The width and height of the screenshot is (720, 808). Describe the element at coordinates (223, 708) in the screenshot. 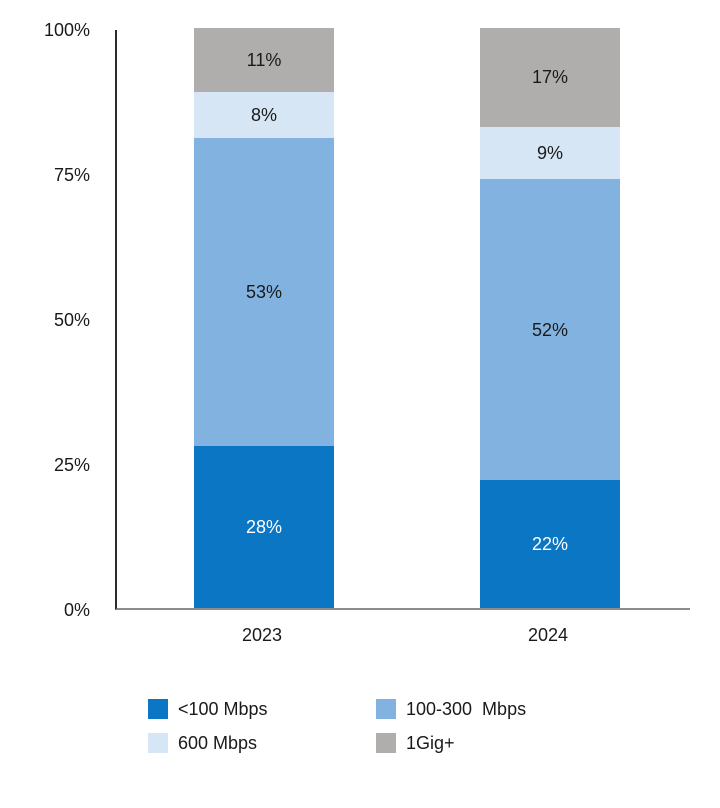

I see `legend-label: <100 Mbps` at that location.